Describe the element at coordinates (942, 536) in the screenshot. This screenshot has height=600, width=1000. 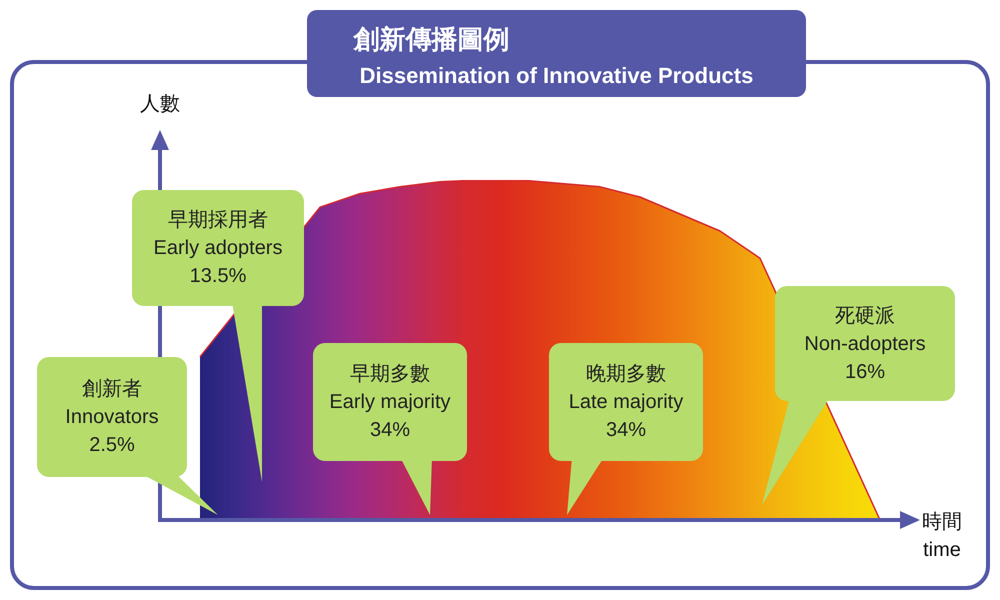
I see `x-axis-title: 時間 time` at that location.